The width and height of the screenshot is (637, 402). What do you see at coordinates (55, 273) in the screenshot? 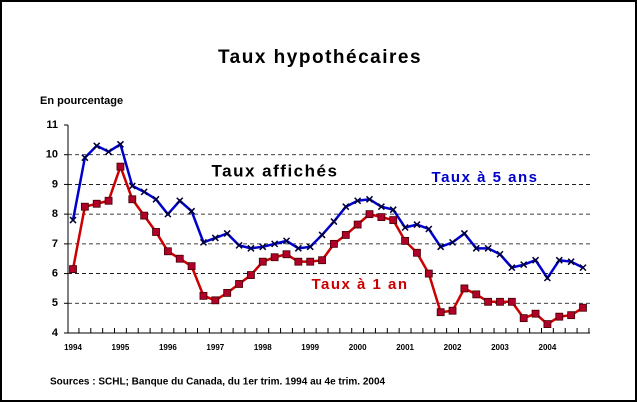
I see `y-tick-label: 6` at bounding box center [55, 273].